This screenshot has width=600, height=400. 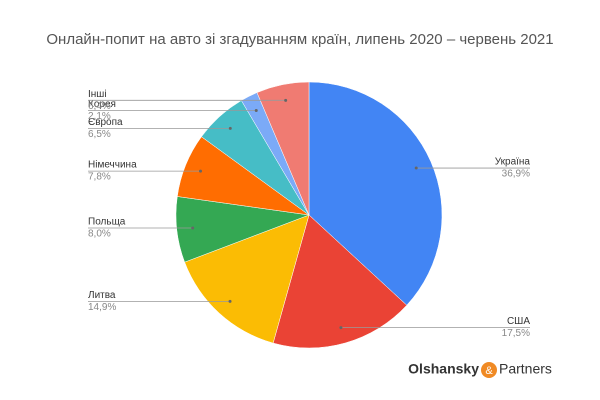 What do you see at coordinates (443, 369) in the screenshot?
I see `logo-text: Olshansky` at bounding box center [443, 369].